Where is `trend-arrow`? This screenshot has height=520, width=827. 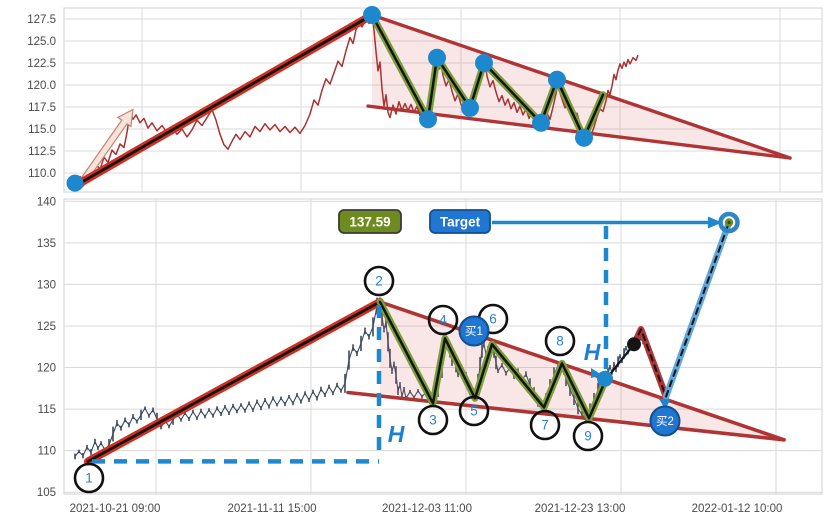 trend-arrow is located at coordinates (105, 148).